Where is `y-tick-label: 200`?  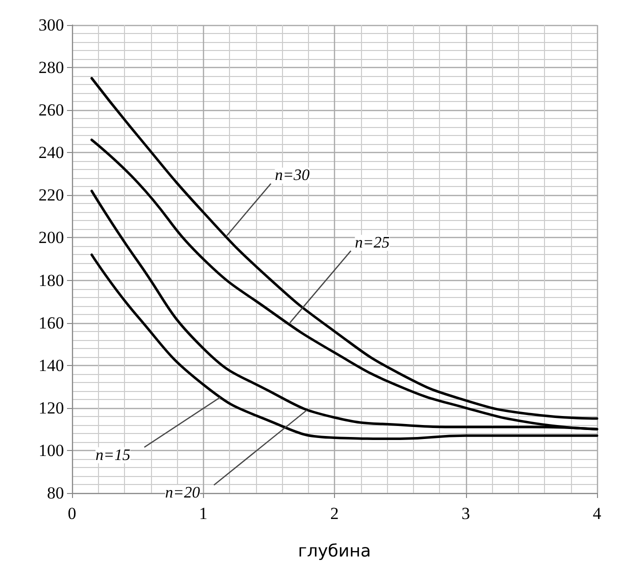 y-tick-label: 200 is located at coordinates (51, 238).